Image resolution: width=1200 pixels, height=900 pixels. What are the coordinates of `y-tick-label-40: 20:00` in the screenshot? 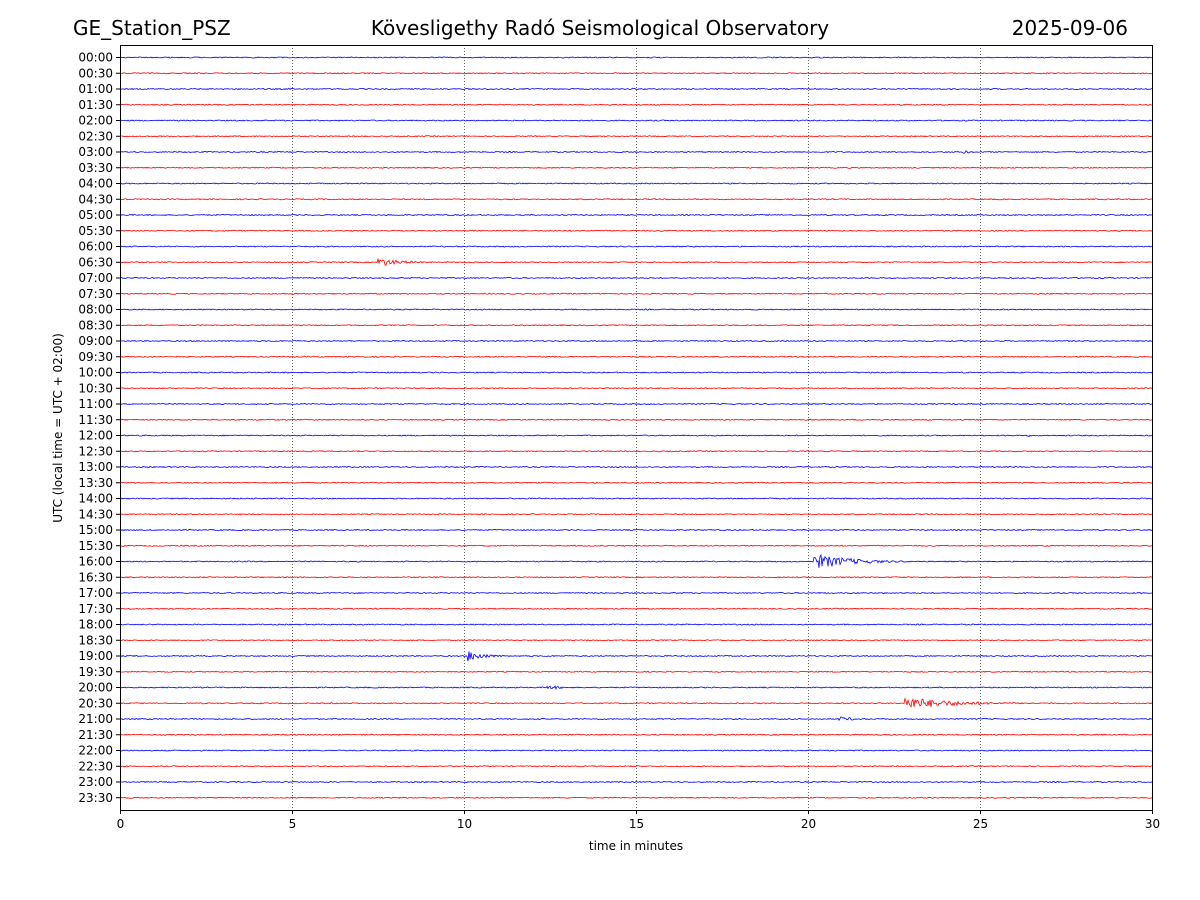 It's located at (95, 688).